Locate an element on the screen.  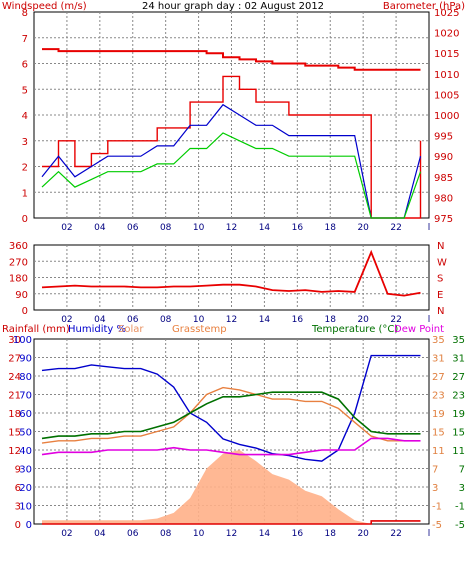
humidity-tick: 50 is located at coordinates (25, 433).